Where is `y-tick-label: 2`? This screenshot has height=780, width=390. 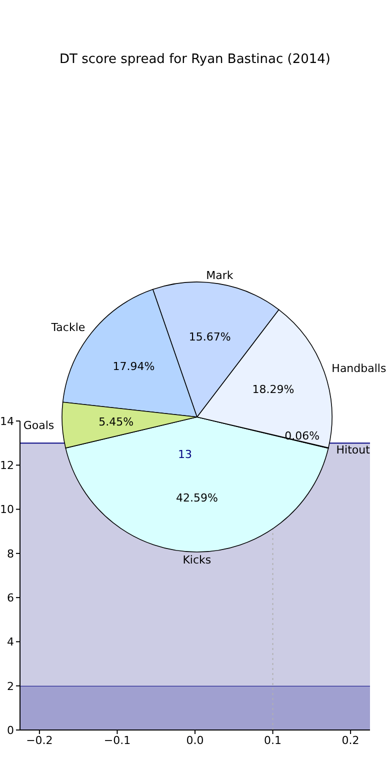 y-tick-label: 2 is located at coordinates (10, 686).